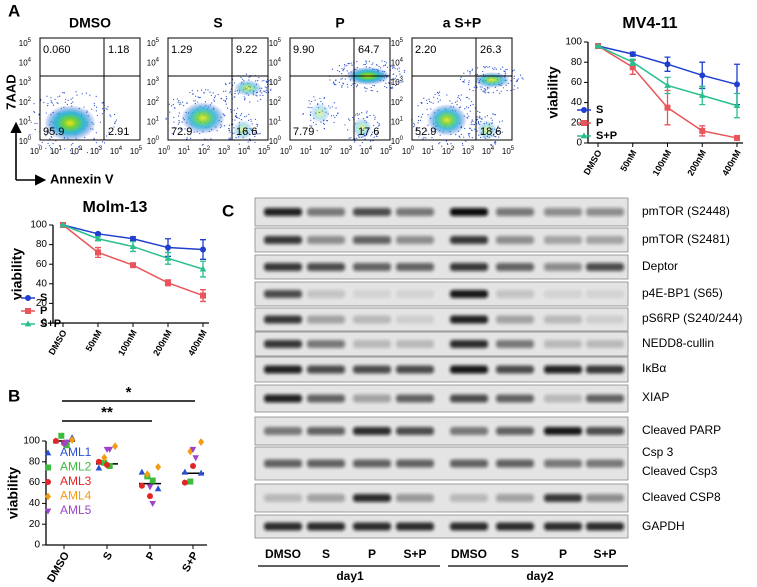  What do you see at coordinates (224, 151) in the screenshot?
I see `flow-x-tick: 10³` at bounding box center [224, 151].